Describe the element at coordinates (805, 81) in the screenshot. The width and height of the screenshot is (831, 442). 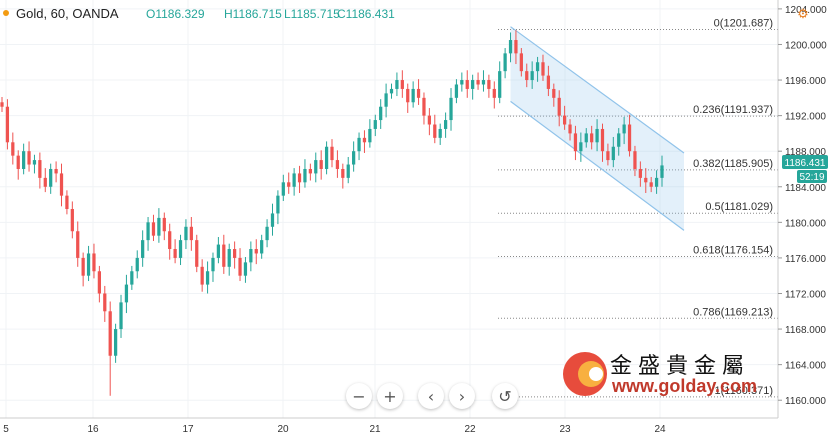
I see `price-tick-label: 1196.000` at that location.